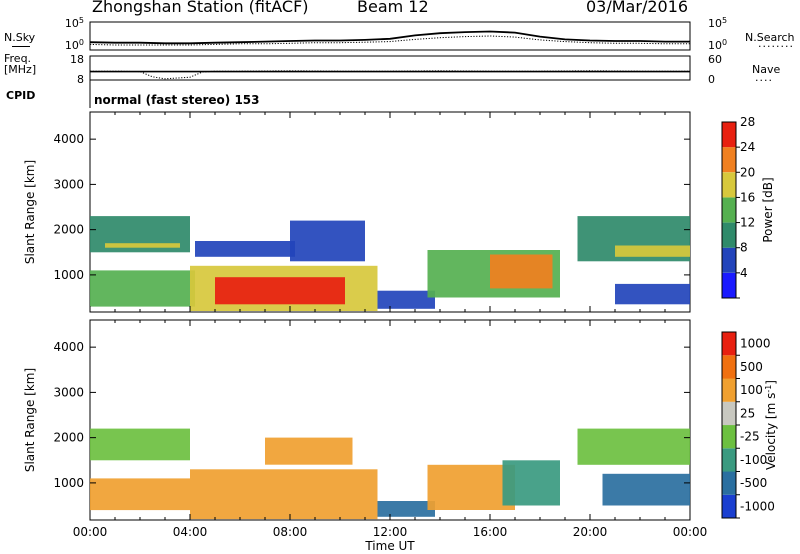 The image size is (800, 554). What do you see at coordinates (30, 420) in the screenshot?
I see `velocity-y-axis-label: Slant Range [km]` at bounding box center [30, 420].